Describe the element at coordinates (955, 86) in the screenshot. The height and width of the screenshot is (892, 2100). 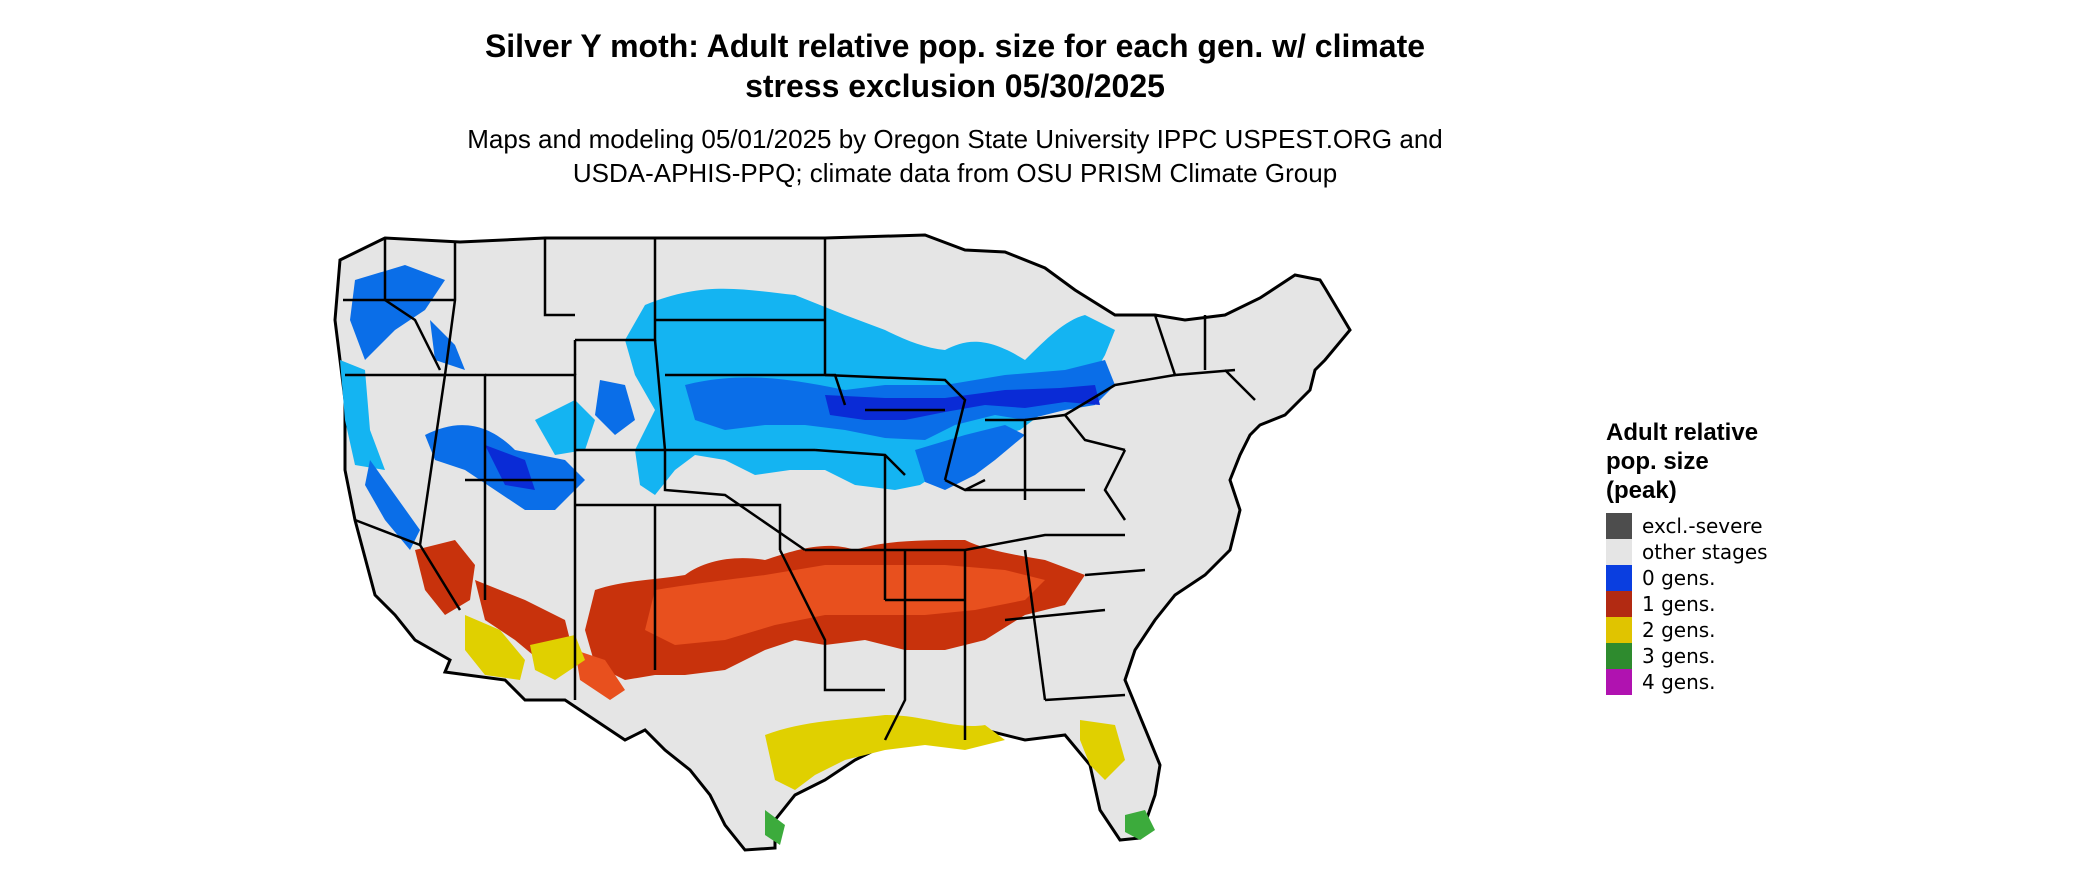
I see `title-line: stress exclusion 05/30/2025` at that location.